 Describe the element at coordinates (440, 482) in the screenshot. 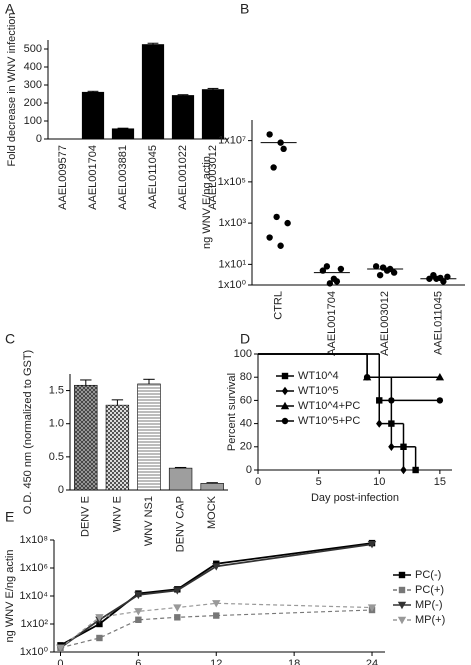

I see `x-tick-label: 15` at that location.